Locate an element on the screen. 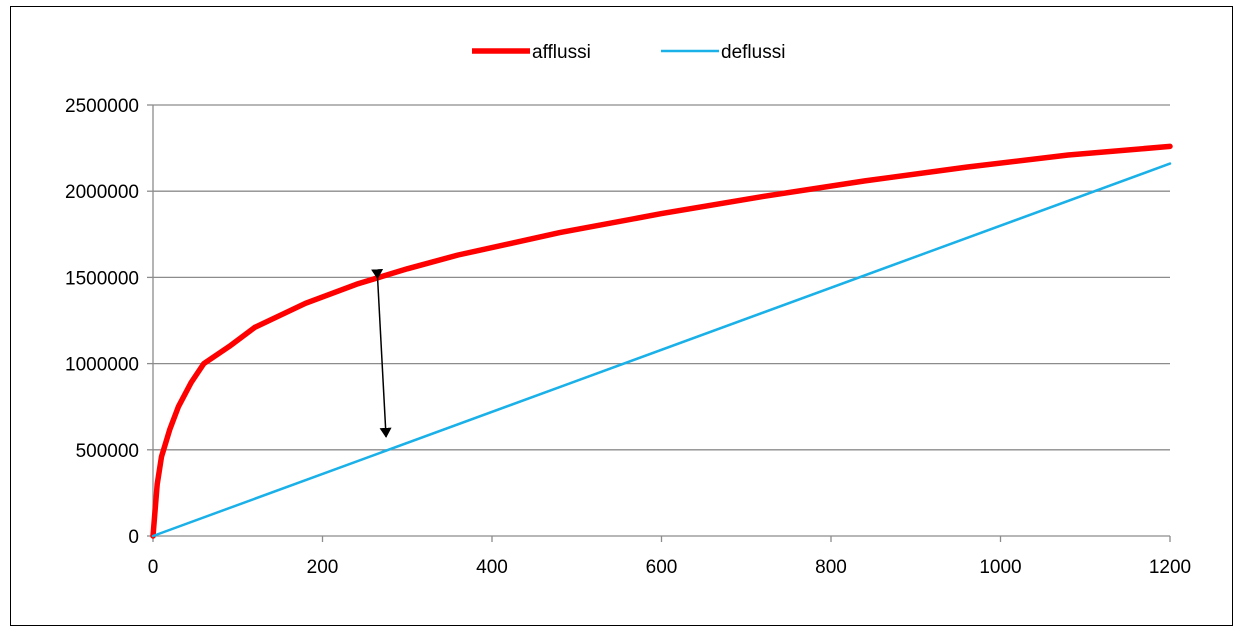  y-tick-label: 0 is located at coordinates (133, 537).